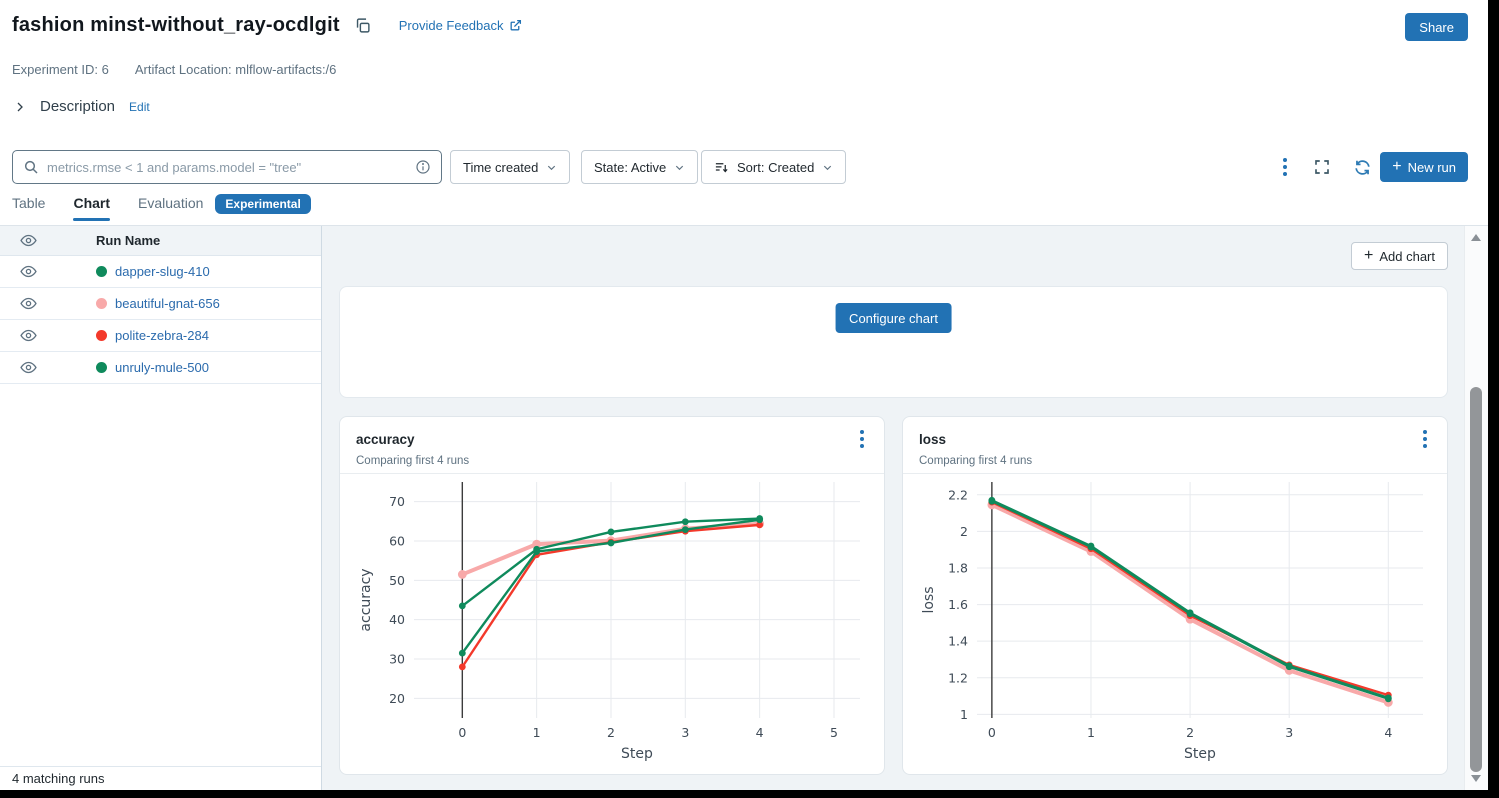  I want to click on run-link: dapper-slug-410, so click(162, 271).